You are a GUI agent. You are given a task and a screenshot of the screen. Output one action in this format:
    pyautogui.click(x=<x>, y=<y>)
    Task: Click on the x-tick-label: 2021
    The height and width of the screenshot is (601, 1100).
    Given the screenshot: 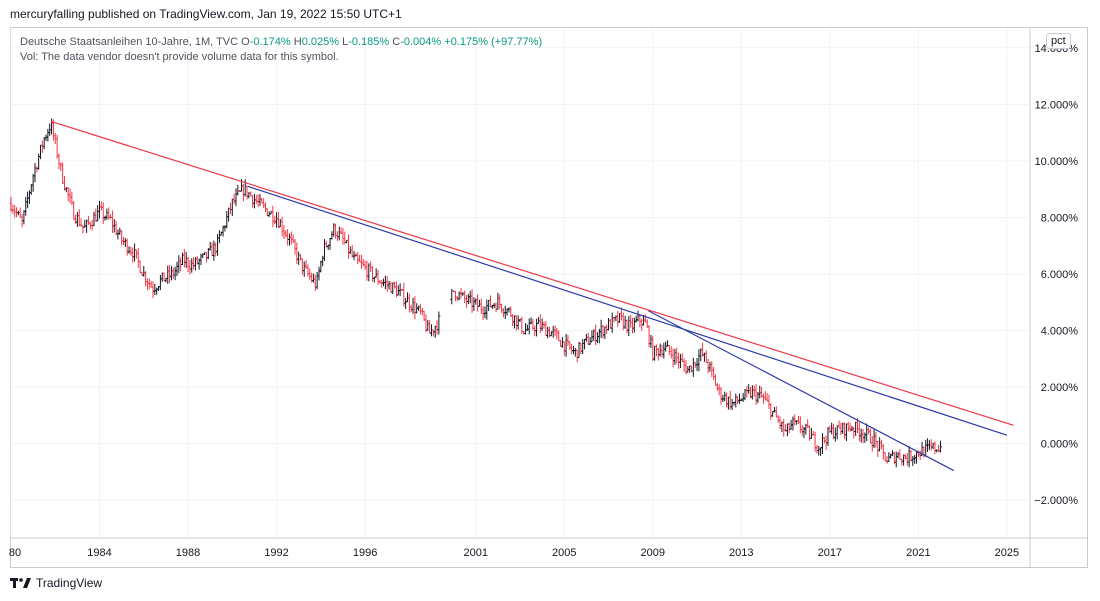 What is the action you would take?
    pyautogui.click(x=918, y=553)
    